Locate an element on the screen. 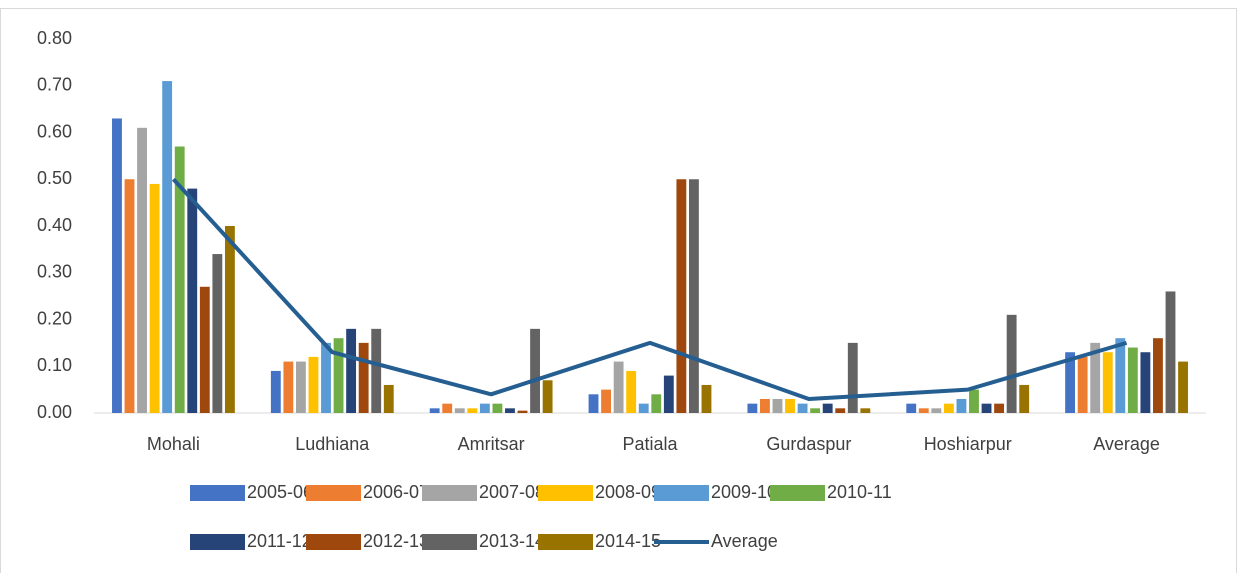 This screenshot has width=1246, height=578. y-tick-label: 0.30 is located at coordinates (54, 272).